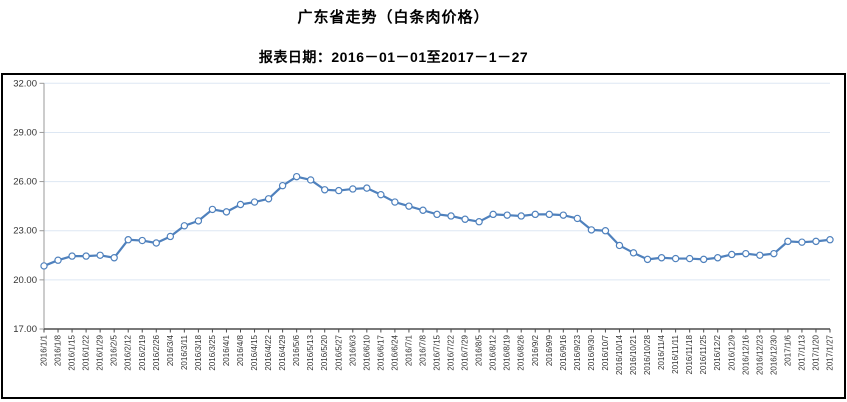 This screenshot has height=402, width=847. Describe the element at coordinates (352, 350) in the screenshot. I see `x-tick-label: 2016/6/3` at that location.